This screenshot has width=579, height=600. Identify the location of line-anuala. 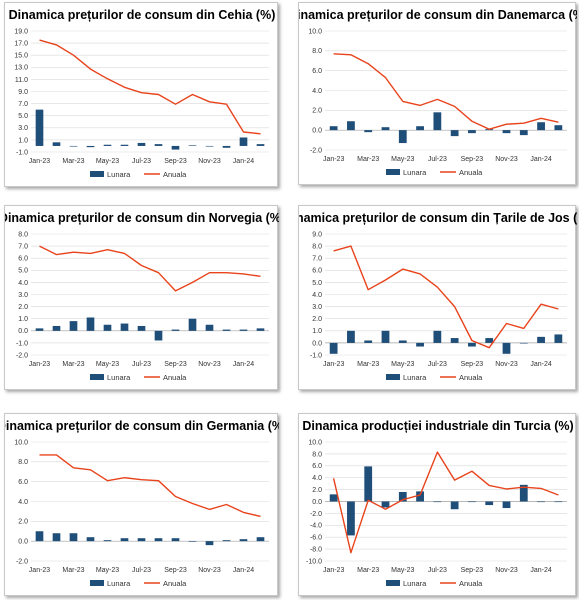
(446, 91).